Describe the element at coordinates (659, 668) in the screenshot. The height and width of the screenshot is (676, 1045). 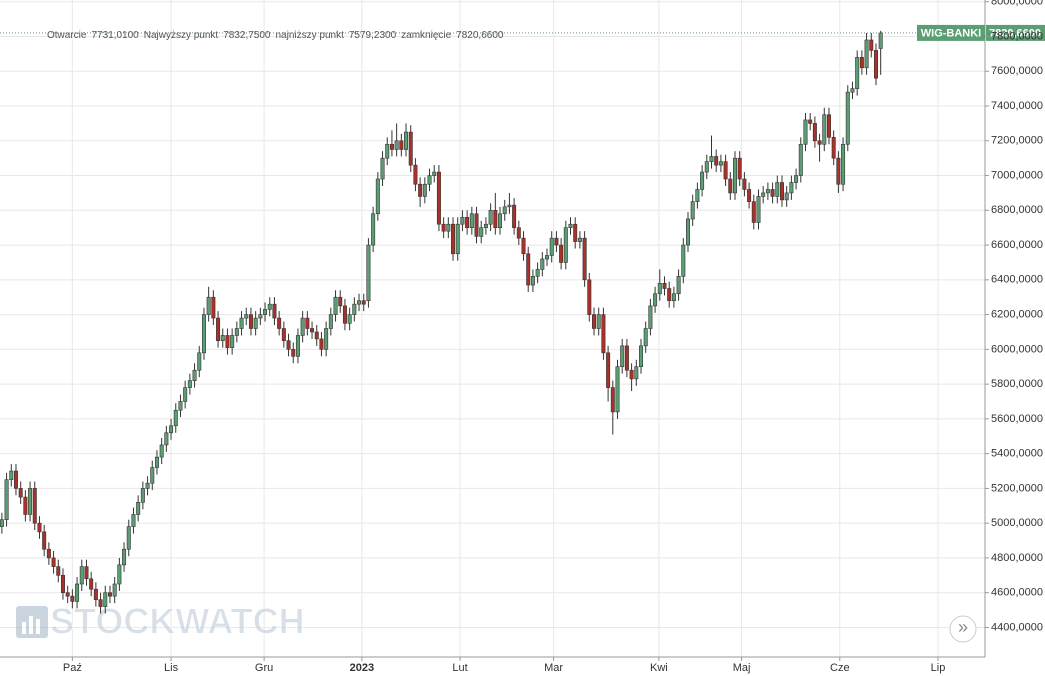
I see `x-tick-label: Kwi` at that location.